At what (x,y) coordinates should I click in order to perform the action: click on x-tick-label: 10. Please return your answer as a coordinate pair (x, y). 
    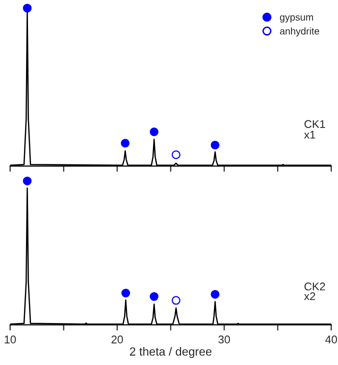
    Looking at the image, I should click on (10, 340).